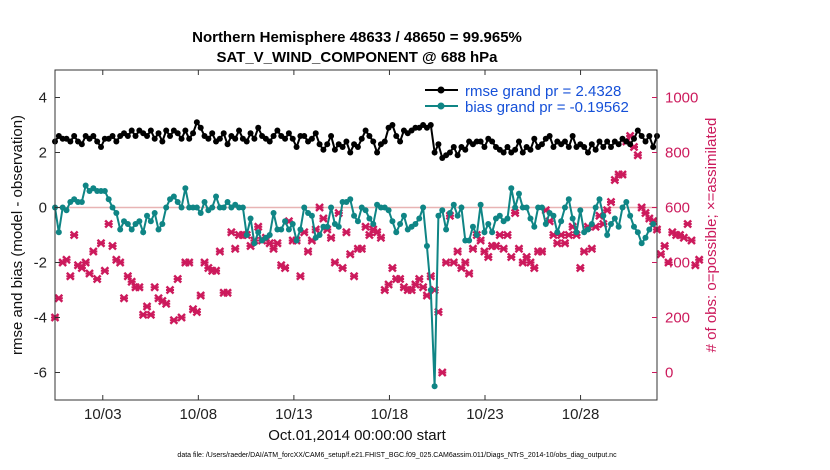  What do you see at coordinates (47, 236) in the screenshot?
I see `y-axis-left-ticks: -6 -4 -2 0 2 4` at bounding box center [47, 236].